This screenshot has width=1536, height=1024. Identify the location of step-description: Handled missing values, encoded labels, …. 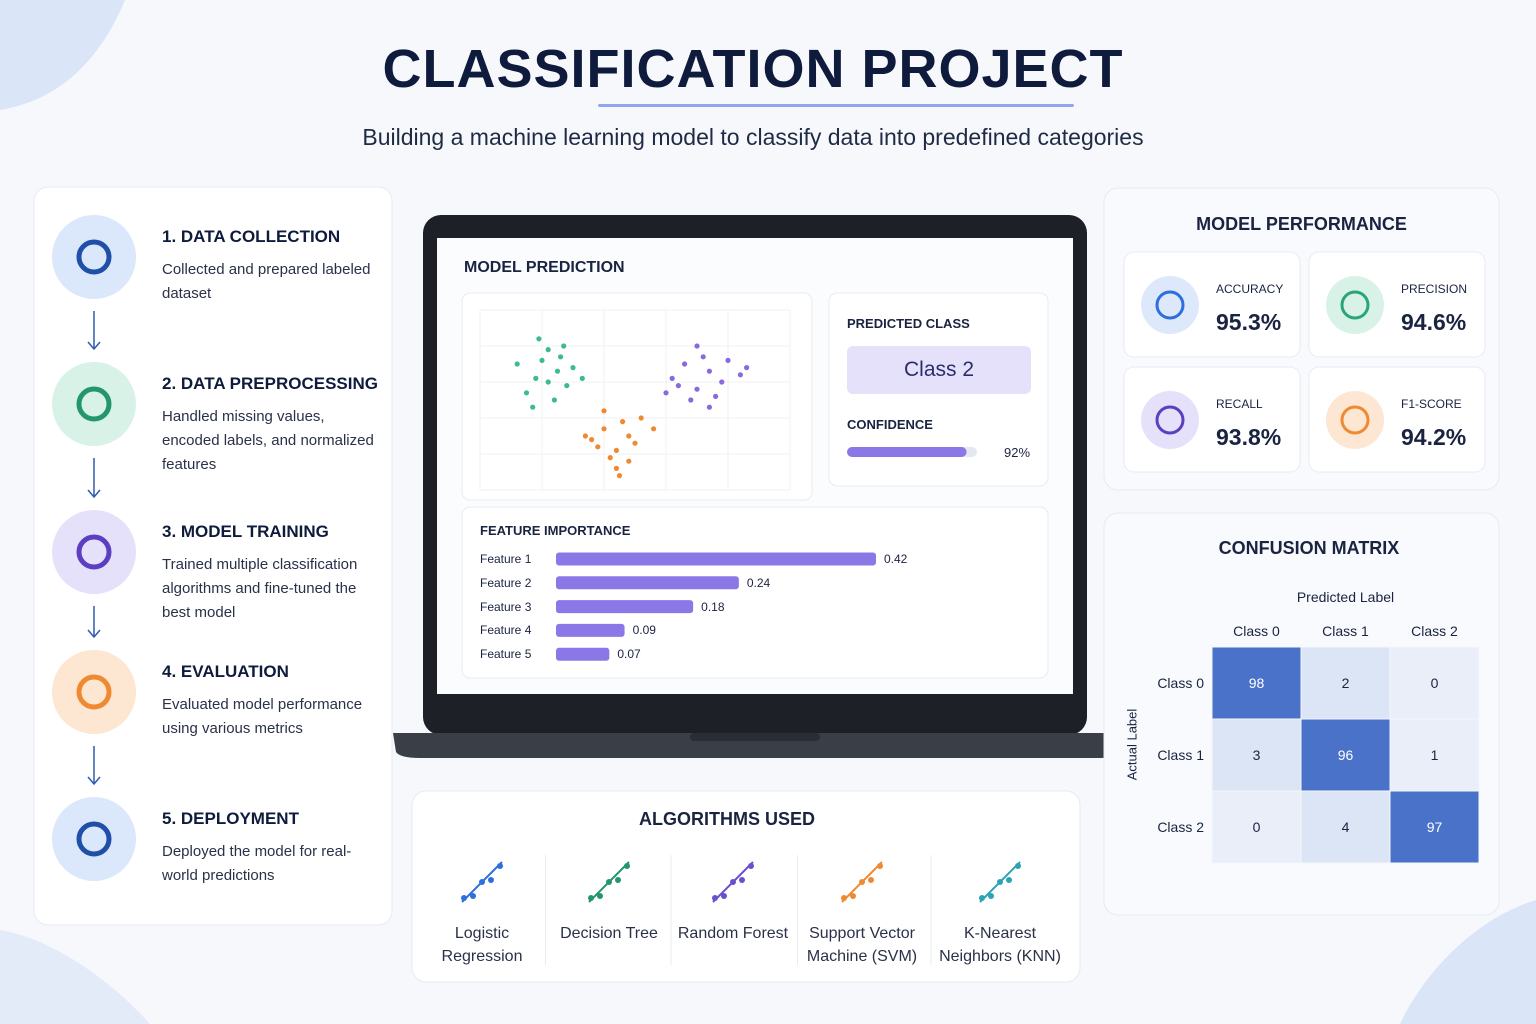
(268, 440).